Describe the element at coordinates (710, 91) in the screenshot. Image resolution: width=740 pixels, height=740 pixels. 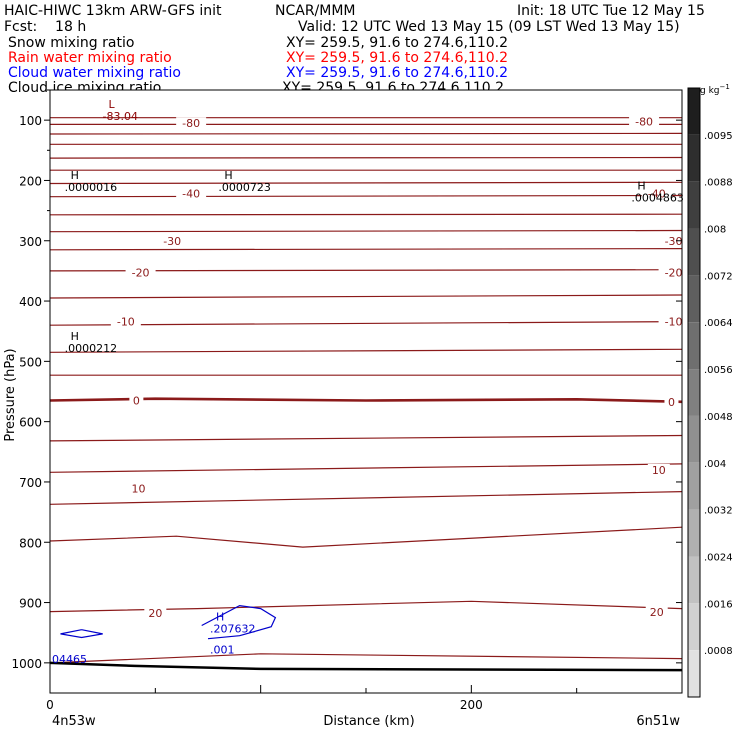
I see `colorbar-unit-base: g kg` at that location.